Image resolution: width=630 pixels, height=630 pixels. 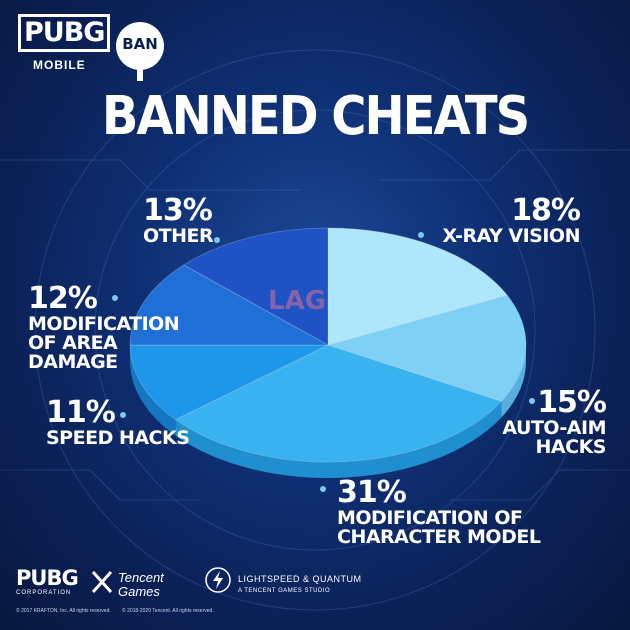 I want to click on label-area: 12% MODIFICATION OF AREA DAMAGE, so click(x=118, y=327).